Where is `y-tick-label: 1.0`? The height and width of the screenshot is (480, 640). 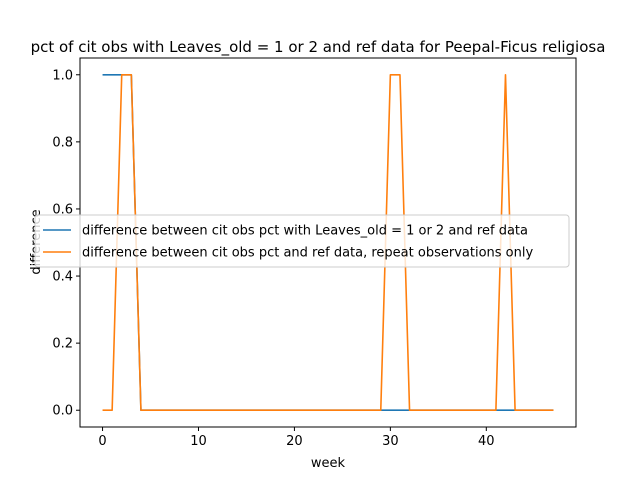
y-tick-label: 1.0 is located at coordinates (62, 75).